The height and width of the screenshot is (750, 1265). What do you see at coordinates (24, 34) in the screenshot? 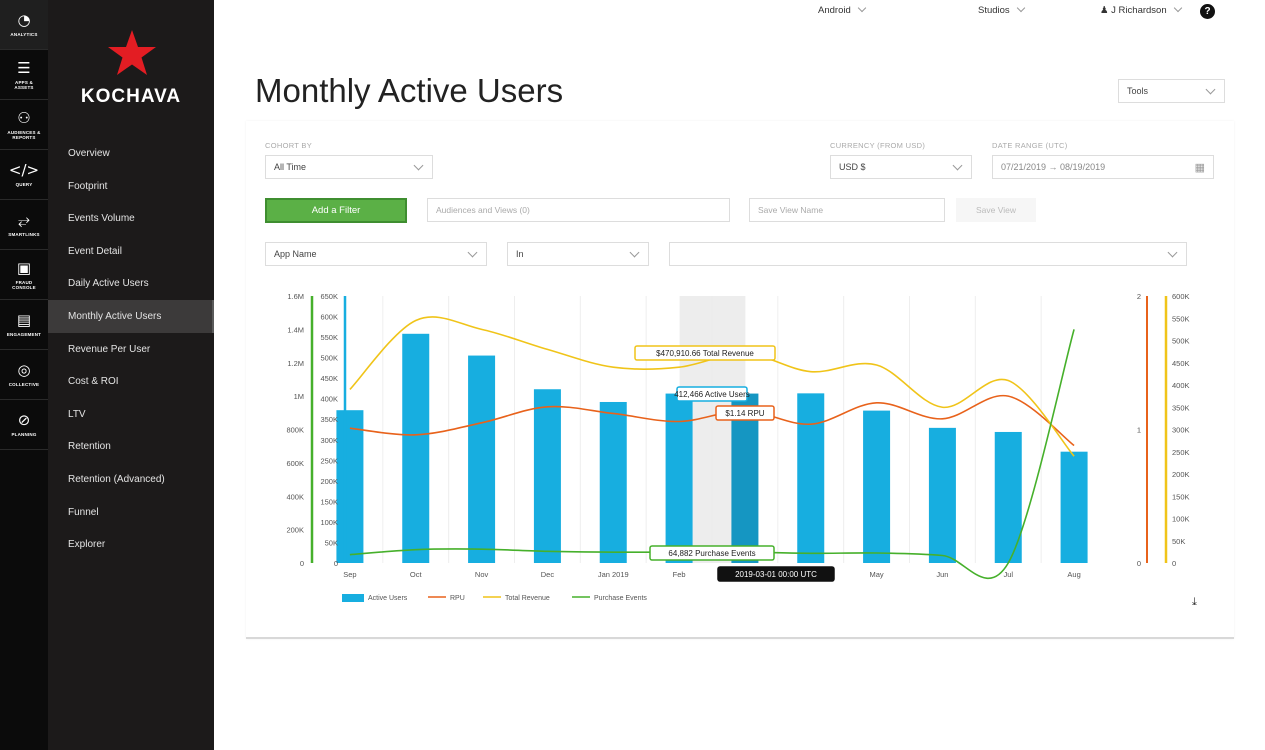
I see `rail-label: ANALYTICS` at bounding box center [24, 34].